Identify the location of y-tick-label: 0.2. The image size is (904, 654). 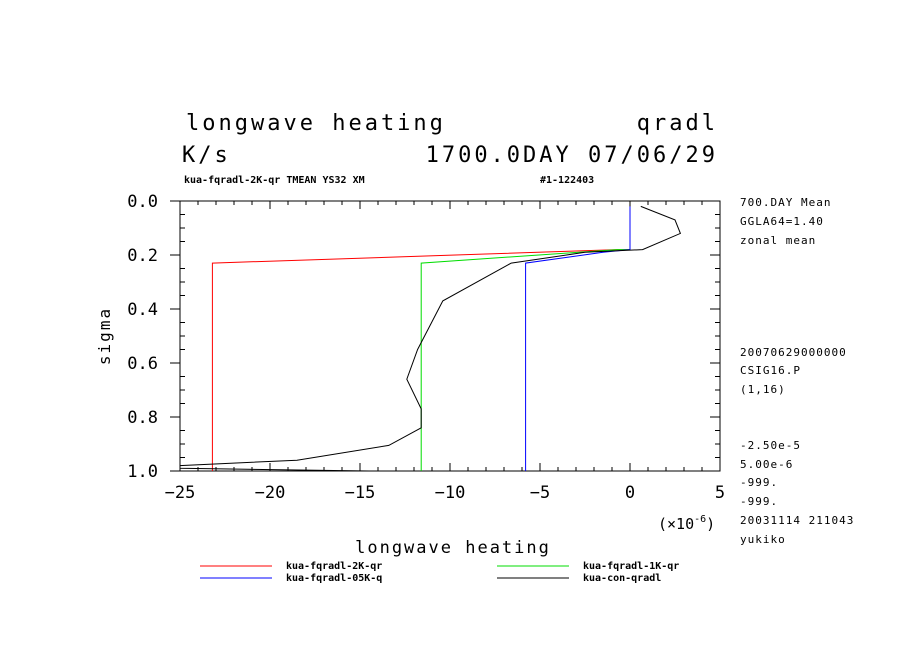
(142, 256).